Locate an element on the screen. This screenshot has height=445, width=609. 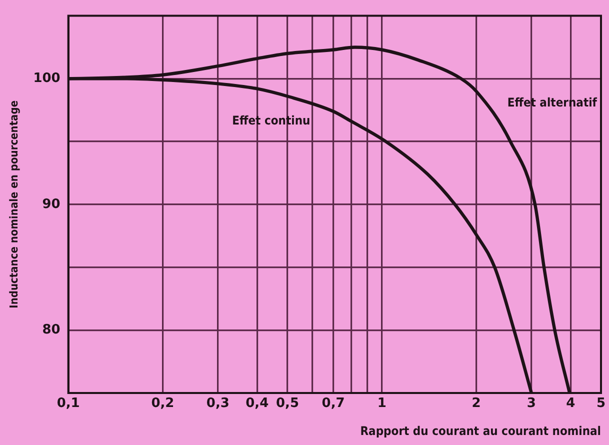
y-tick-label: 80 is located at coordinates (51, 330).